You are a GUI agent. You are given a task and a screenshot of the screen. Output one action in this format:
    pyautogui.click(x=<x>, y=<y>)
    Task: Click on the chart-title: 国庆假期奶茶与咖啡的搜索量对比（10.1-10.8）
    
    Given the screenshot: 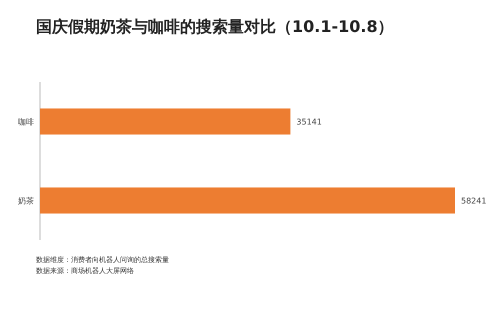 What is the action you would take?
    pyautogui.click(x=215, y=26)
    